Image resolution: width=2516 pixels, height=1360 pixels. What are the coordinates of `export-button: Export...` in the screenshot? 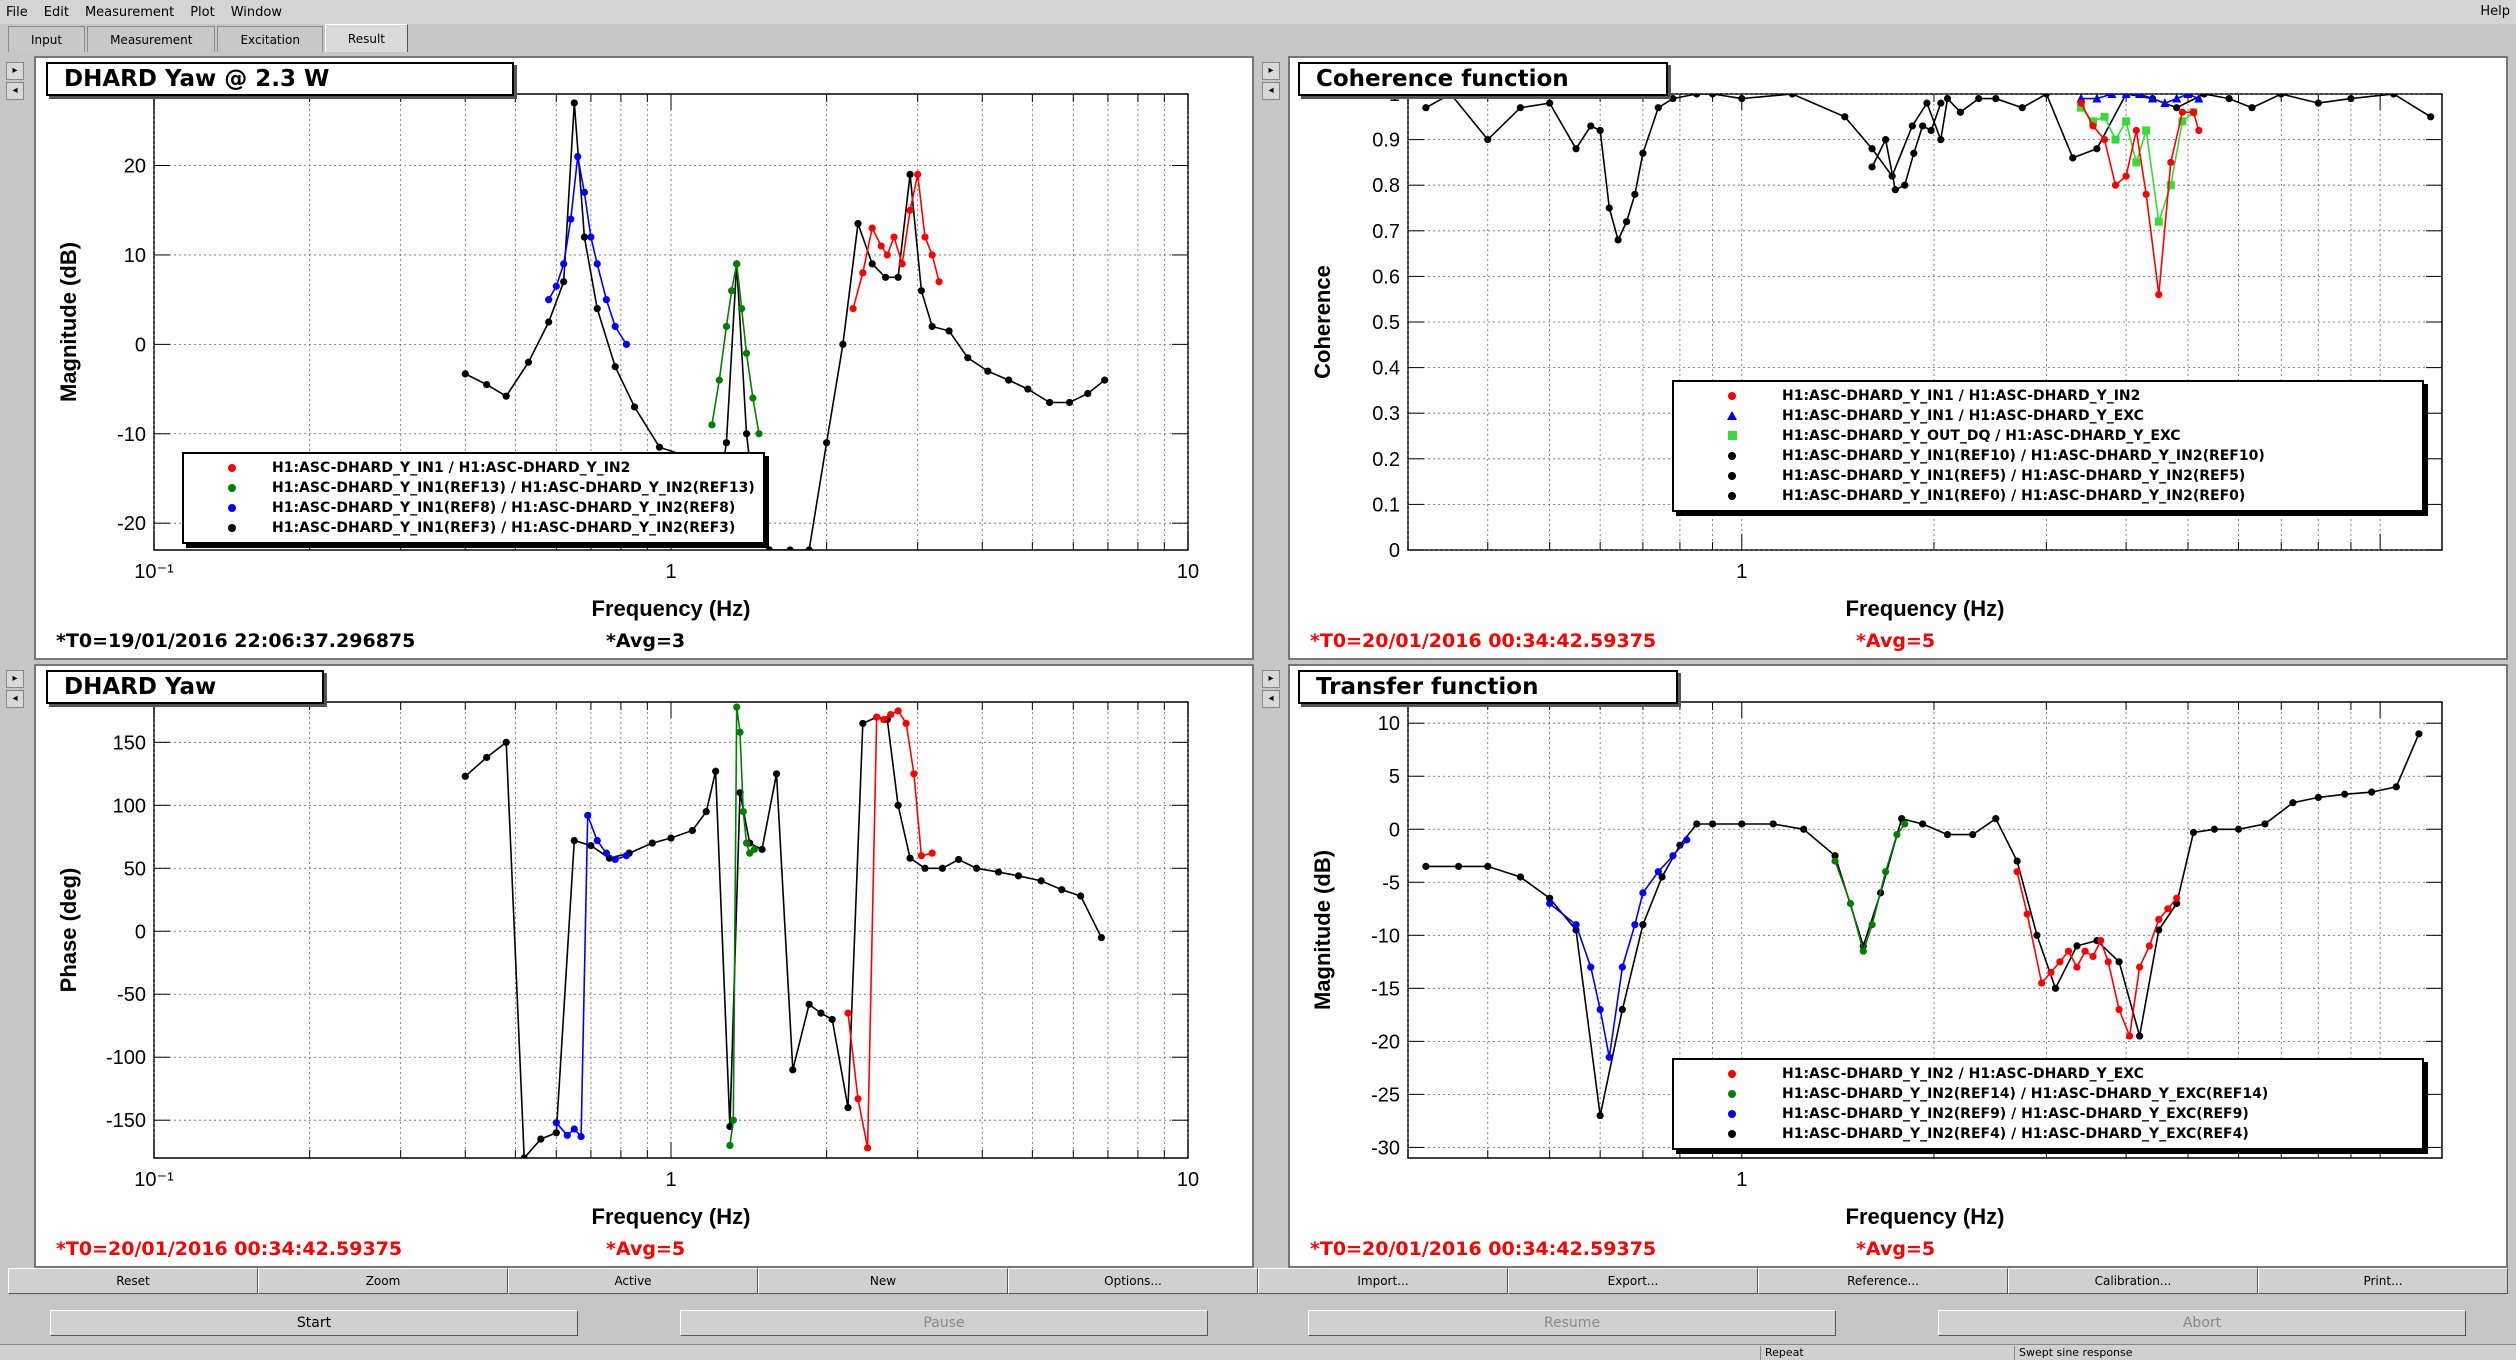 It's located at (1633, 1281).